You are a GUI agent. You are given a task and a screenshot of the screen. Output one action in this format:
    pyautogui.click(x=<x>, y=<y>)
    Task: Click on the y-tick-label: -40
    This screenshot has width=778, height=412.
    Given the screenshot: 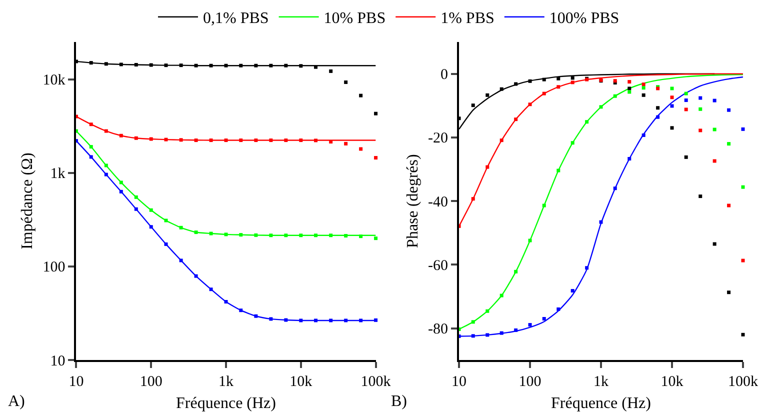 What is the action you would take?
    pyautogui.click(x=438, y=202)
    